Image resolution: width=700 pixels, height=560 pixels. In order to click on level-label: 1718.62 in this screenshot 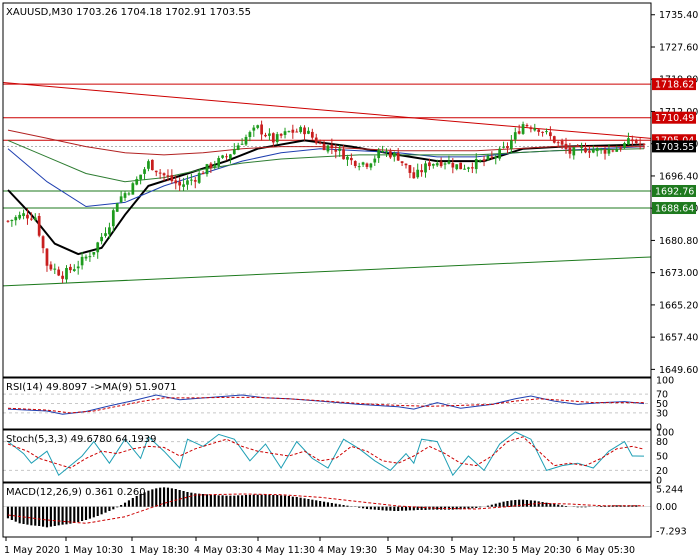, I will do `click(674, 85)`.